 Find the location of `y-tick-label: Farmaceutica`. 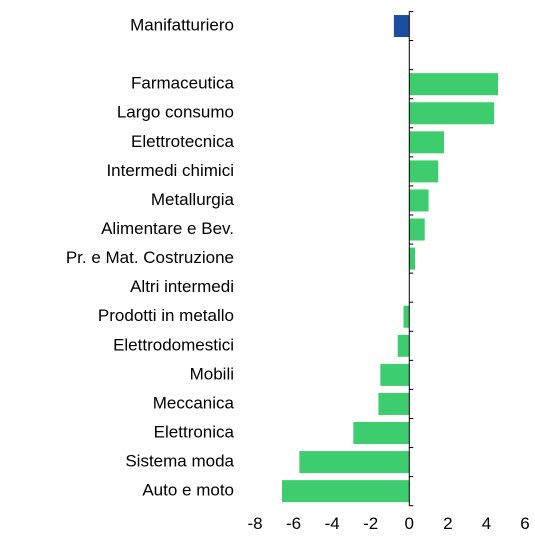

y-tick-label: Farmaceutica is located at coordinates (183, 83).